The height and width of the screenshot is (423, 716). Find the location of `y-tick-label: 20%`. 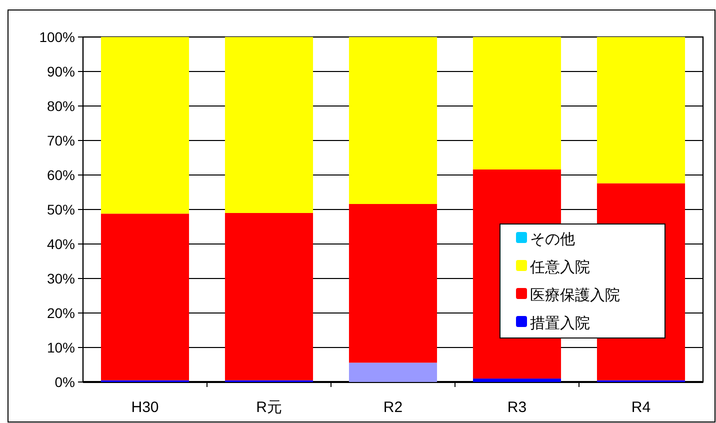

y-tick-label: 20% is located at coordinates (60, 313).